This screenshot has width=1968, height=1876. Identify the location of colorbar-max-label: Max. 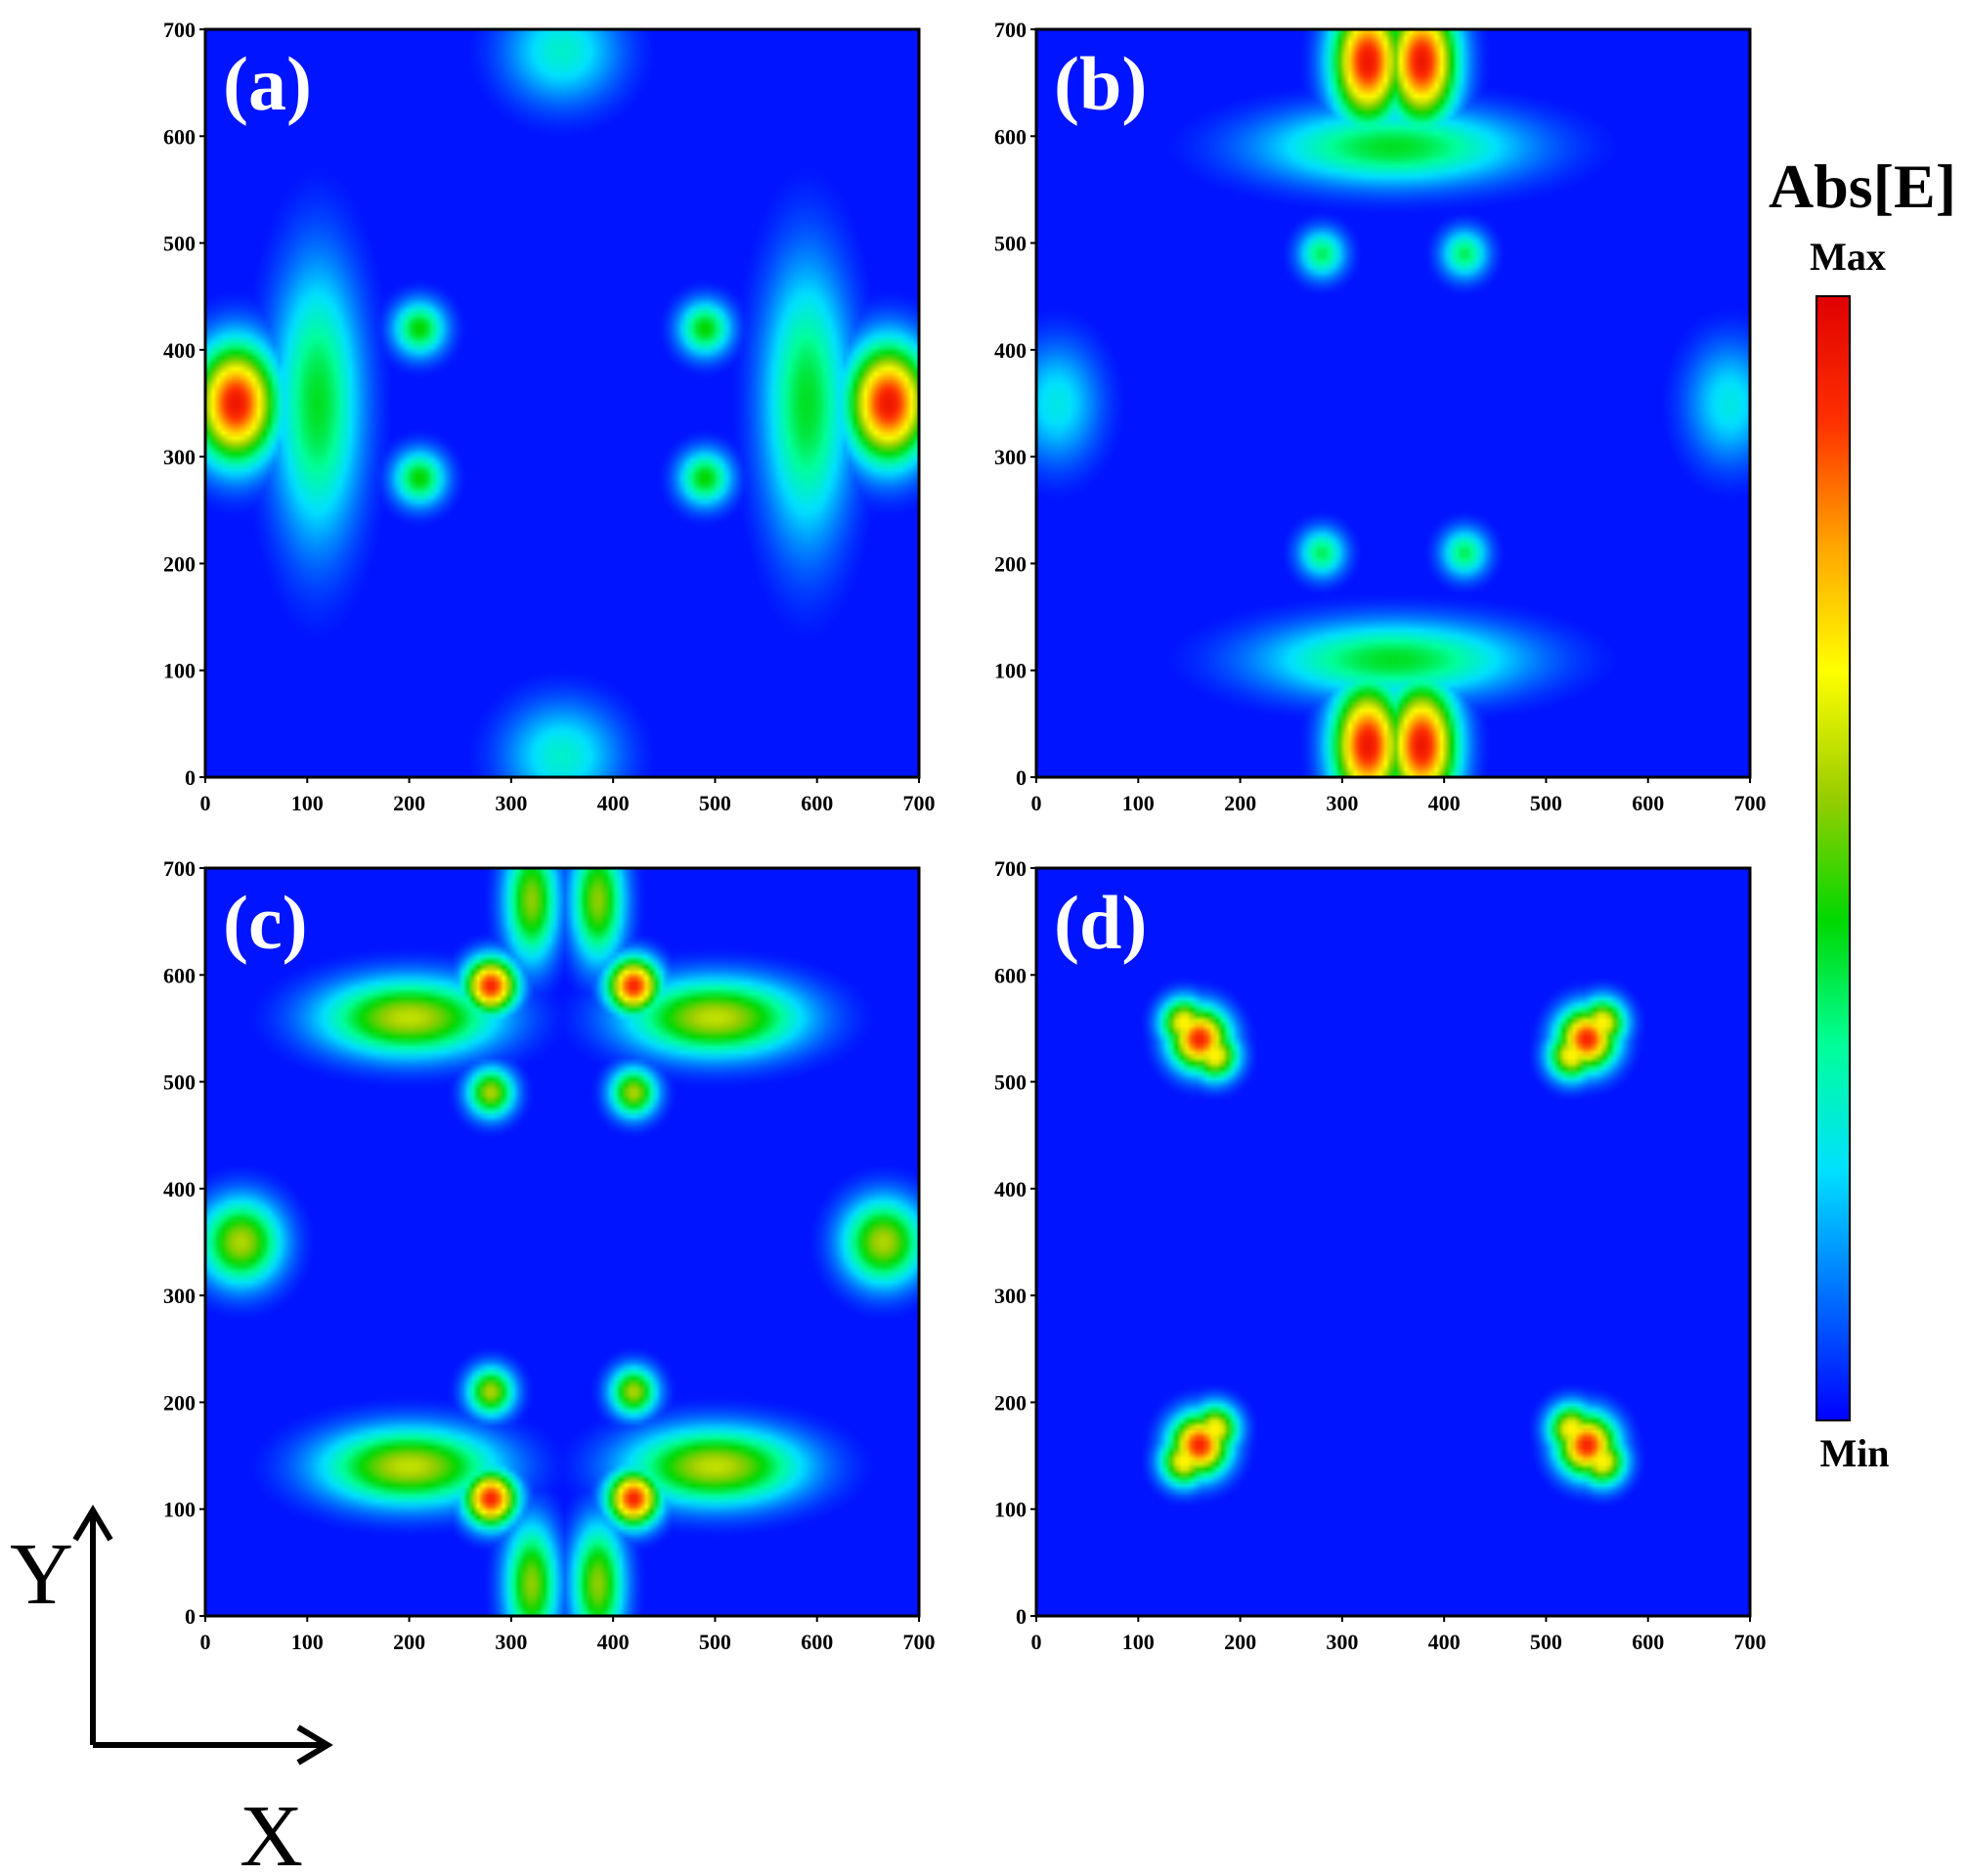
(1848, 257).